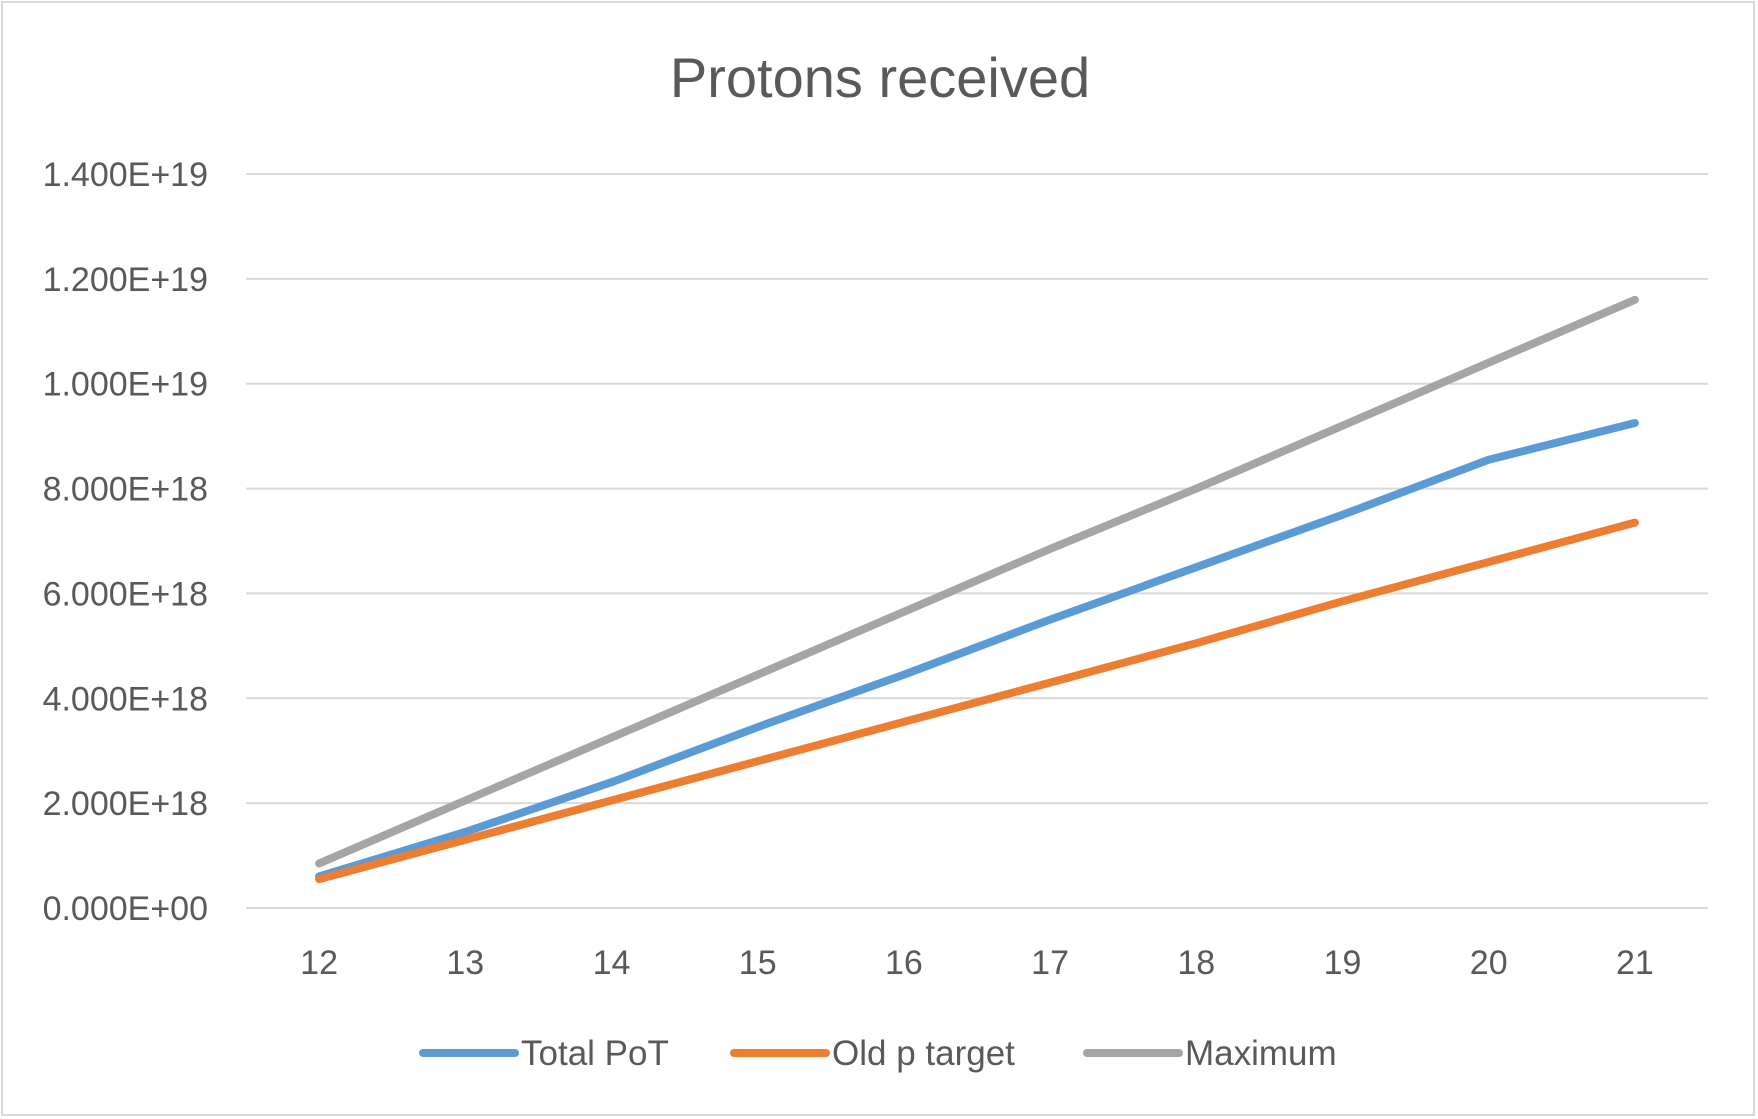  Describe the element at coordinates (1050, 963) in the screenshot. I see `x-tick-label: 17` at that location.